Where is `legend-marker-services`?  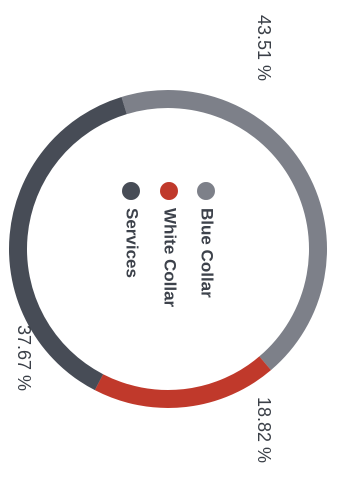
legend-marker-services is located at coordinates (131, 191).